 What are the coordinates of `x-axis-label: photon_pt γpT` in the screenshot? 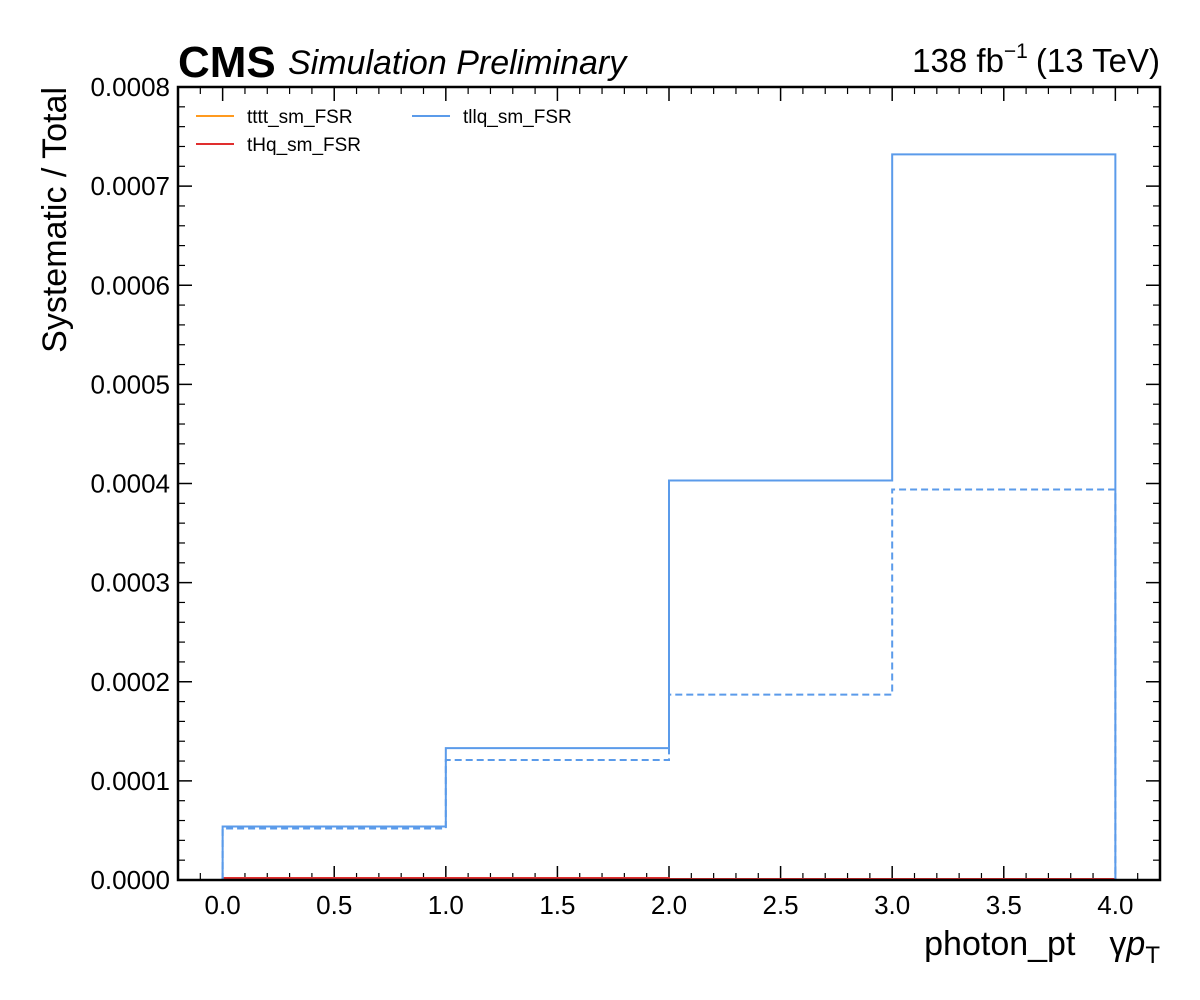 It's located at (1042, 947).